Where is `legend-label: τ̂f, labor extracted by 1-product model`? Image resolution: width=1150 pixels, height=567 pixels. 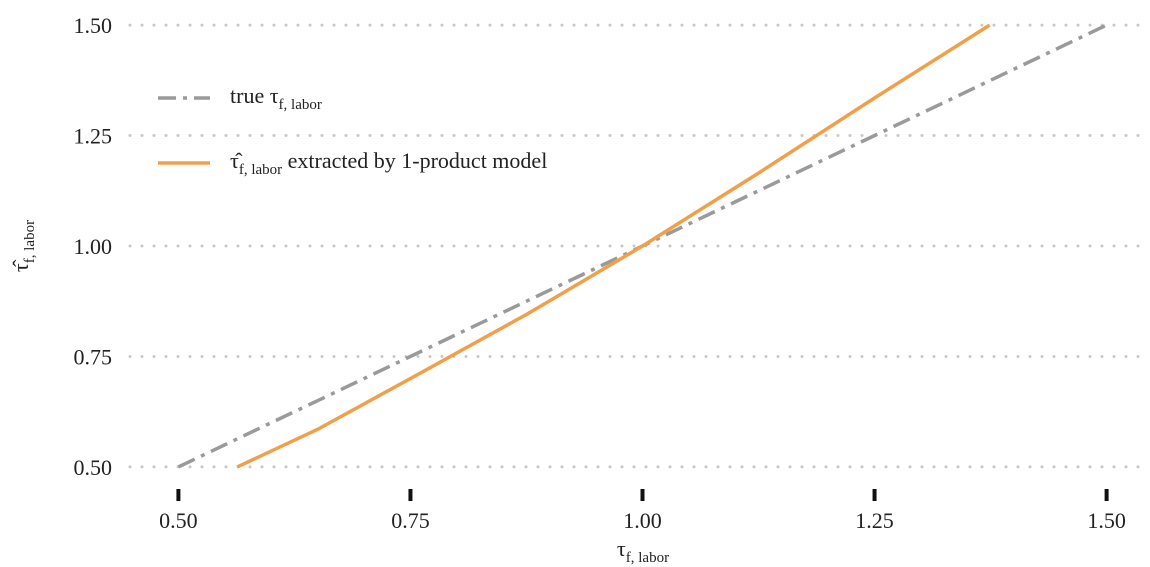 legend-label: τ̂f, labor extracted by 1-product model is located at coordinates (388, 163).